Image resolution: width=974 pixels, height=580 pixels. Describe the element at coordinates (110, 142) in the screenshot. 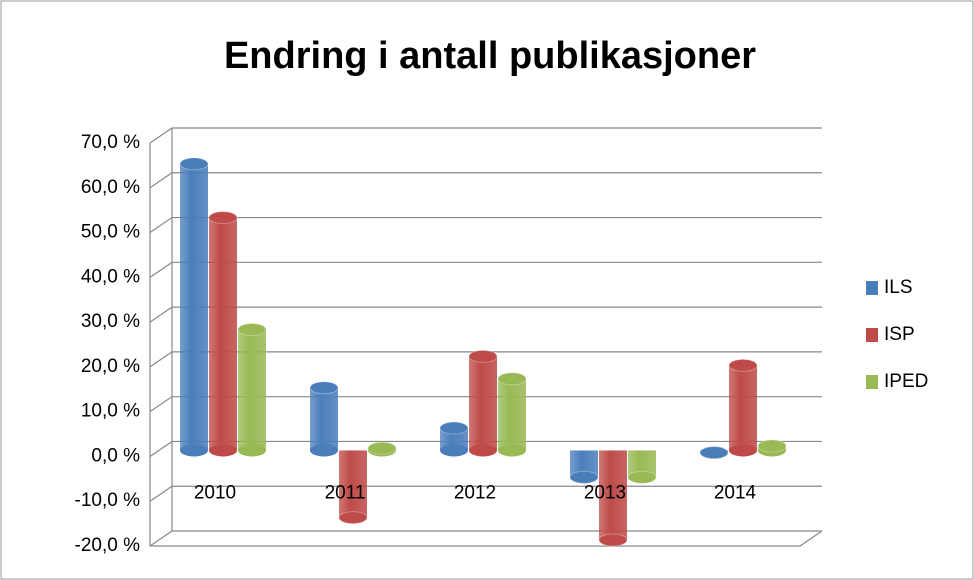

I see `y-tick-label: 70,0 %` at that location.